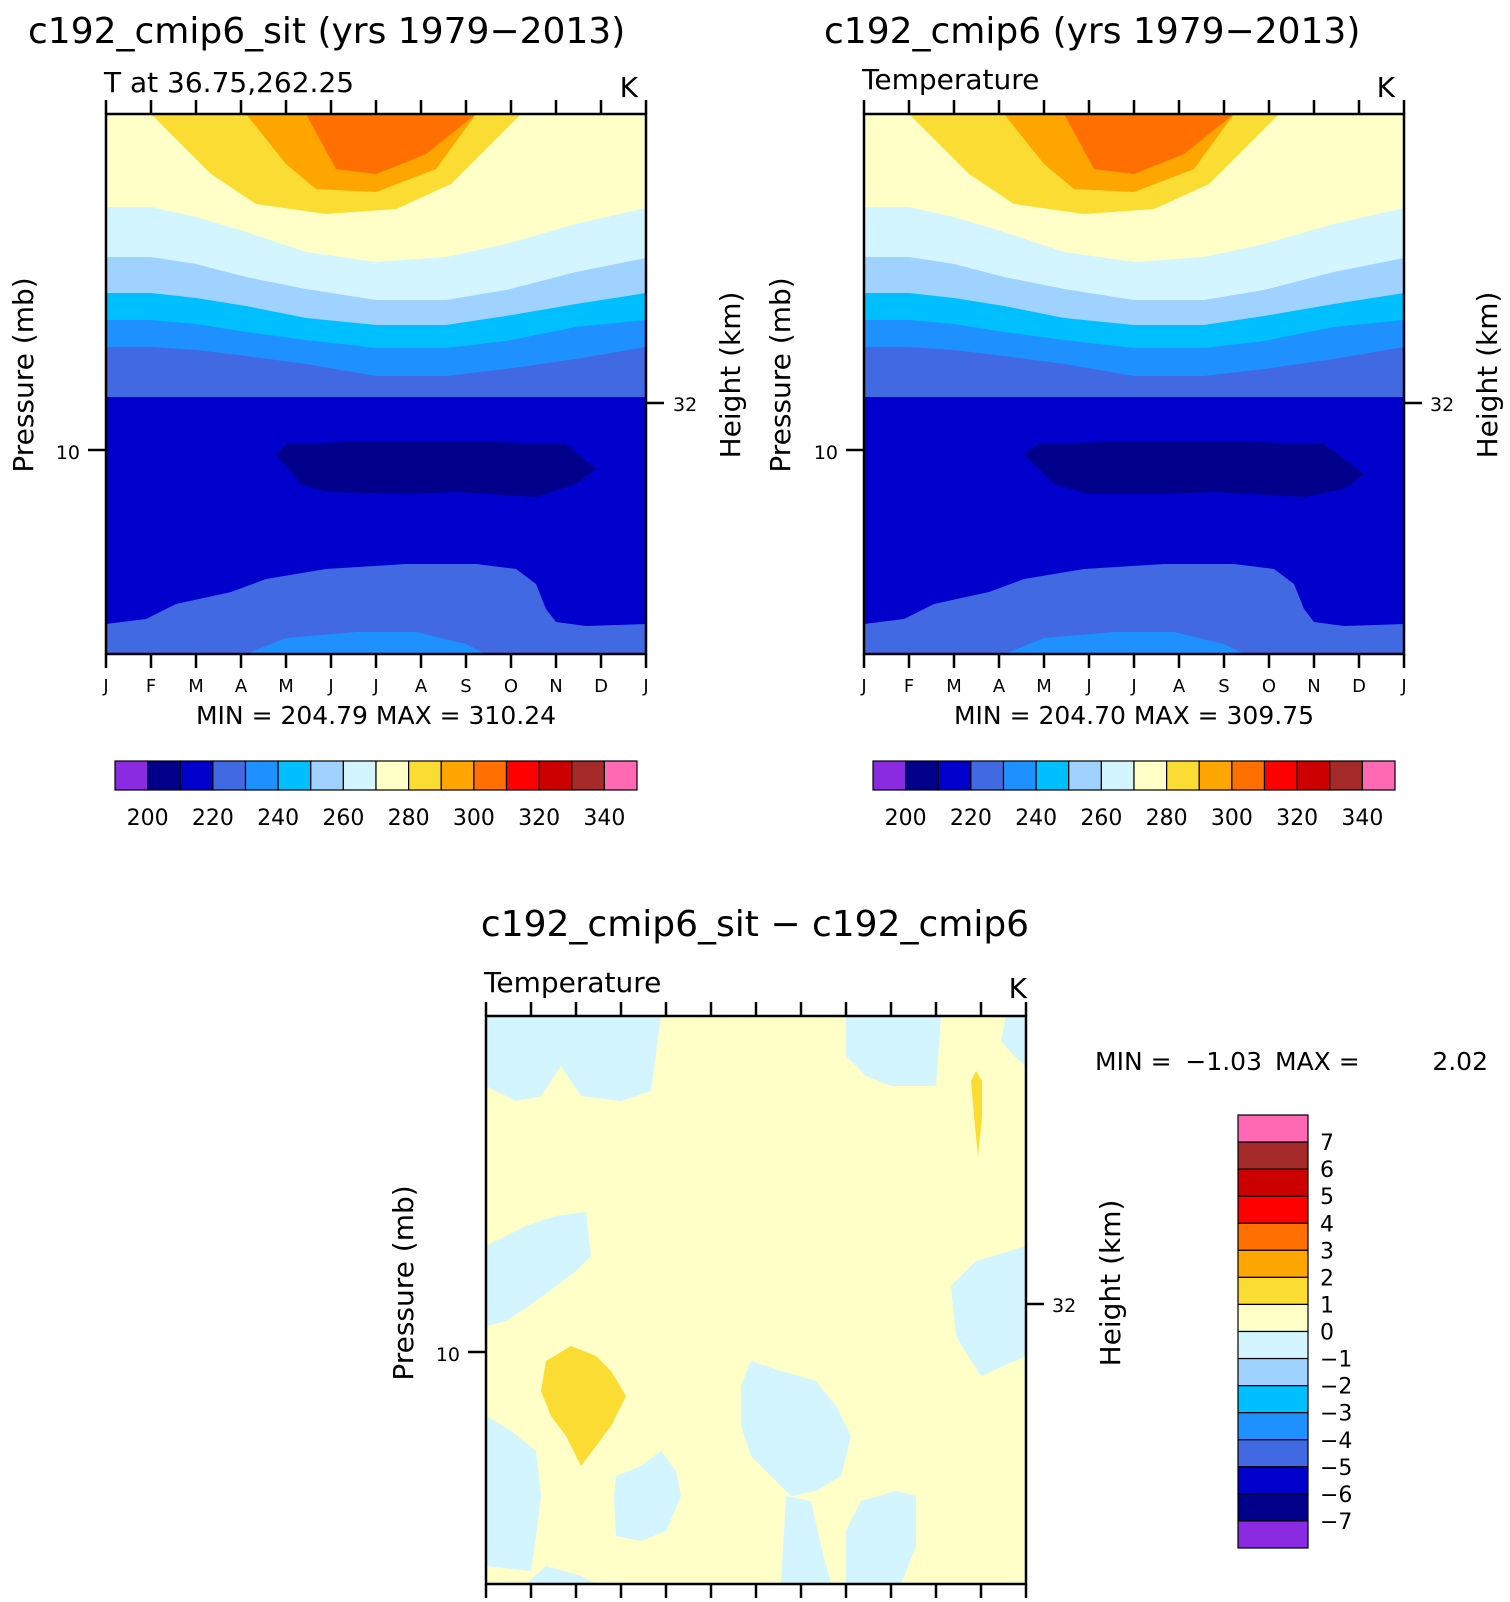  Describe the element at coordinates (572, 982) in the screenshot. I see `subtitle: Temperature` at that location.